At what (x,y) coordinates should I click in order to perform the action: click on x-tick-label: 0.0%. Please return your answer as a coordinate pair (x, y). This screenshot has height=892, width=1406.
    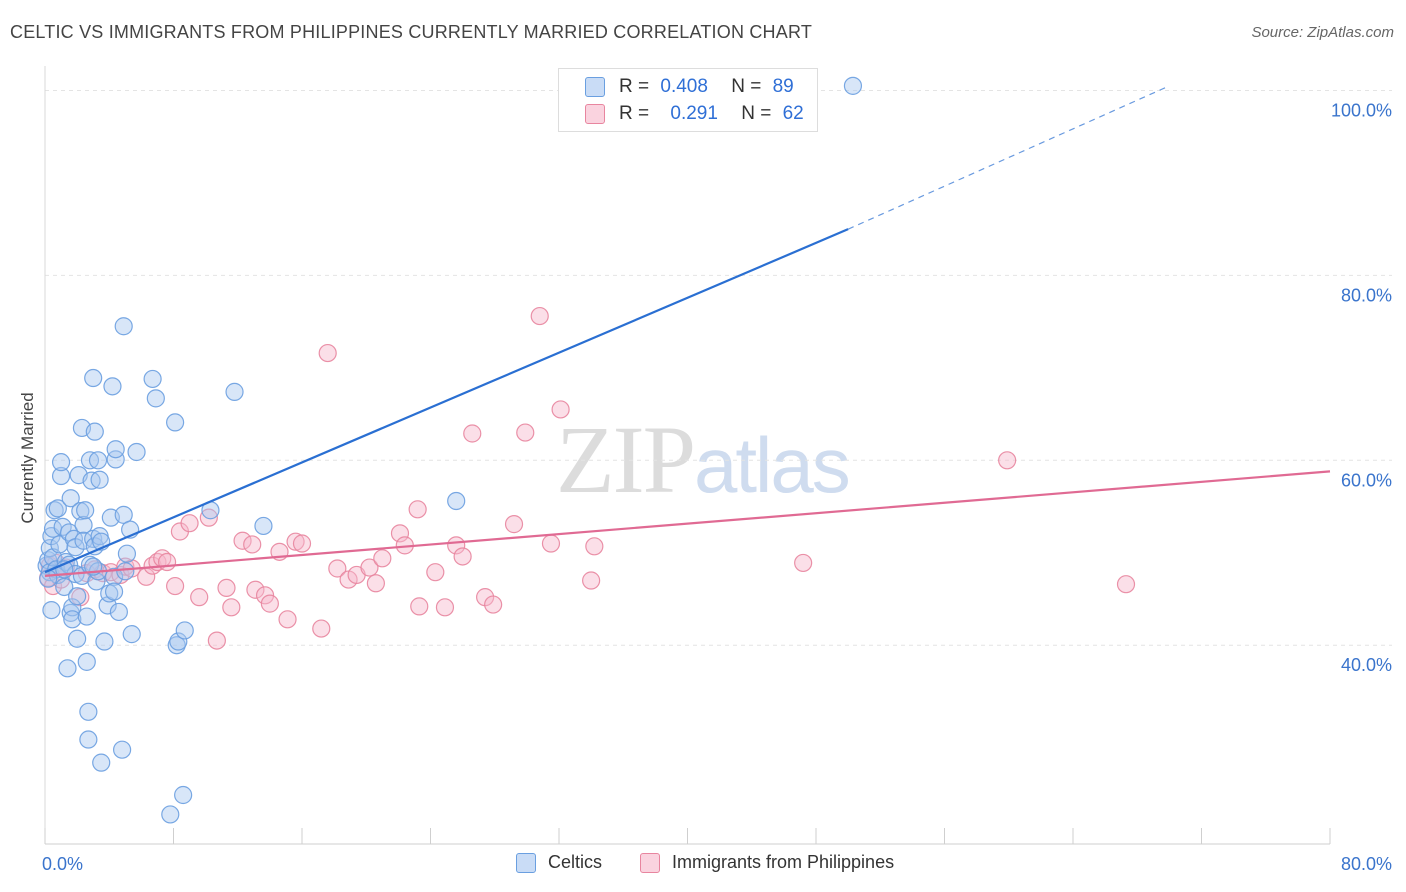
    Looking at the image, I should click on (62, 864).